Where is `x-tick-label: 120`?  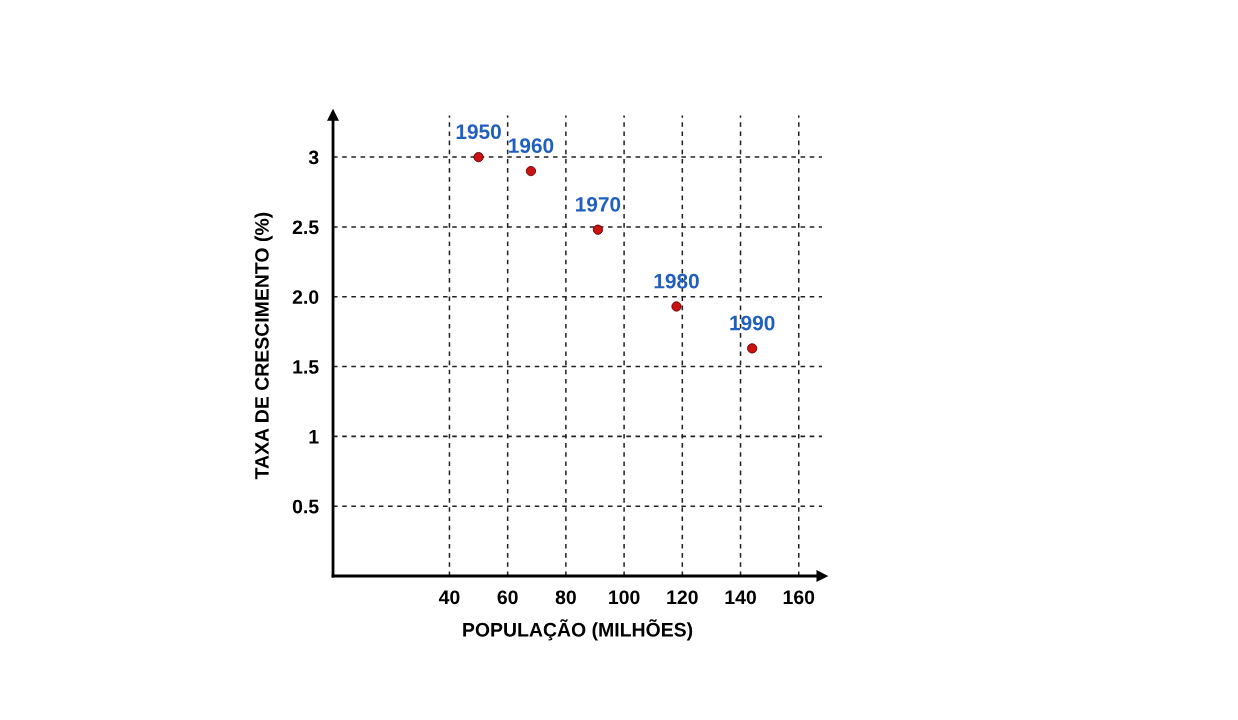
x-tick-label: 120 is located at coordinates (682, 597).